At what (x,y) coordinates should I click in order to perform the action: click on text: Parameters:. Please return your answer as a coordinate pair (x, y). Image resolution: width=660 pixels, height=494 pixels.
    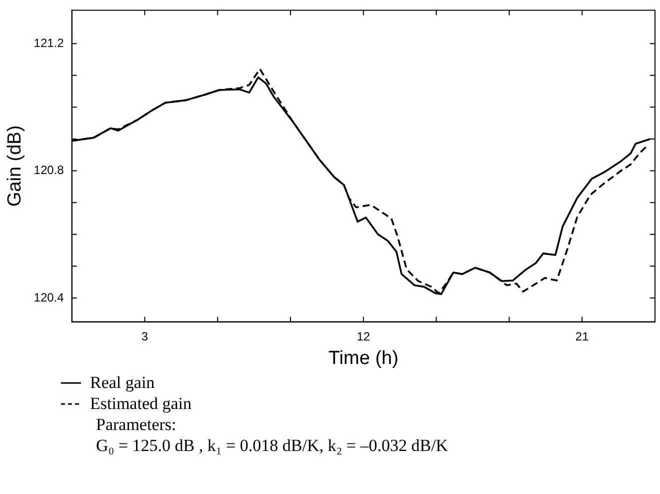
    Looking at the image, I should click on (137, 424).